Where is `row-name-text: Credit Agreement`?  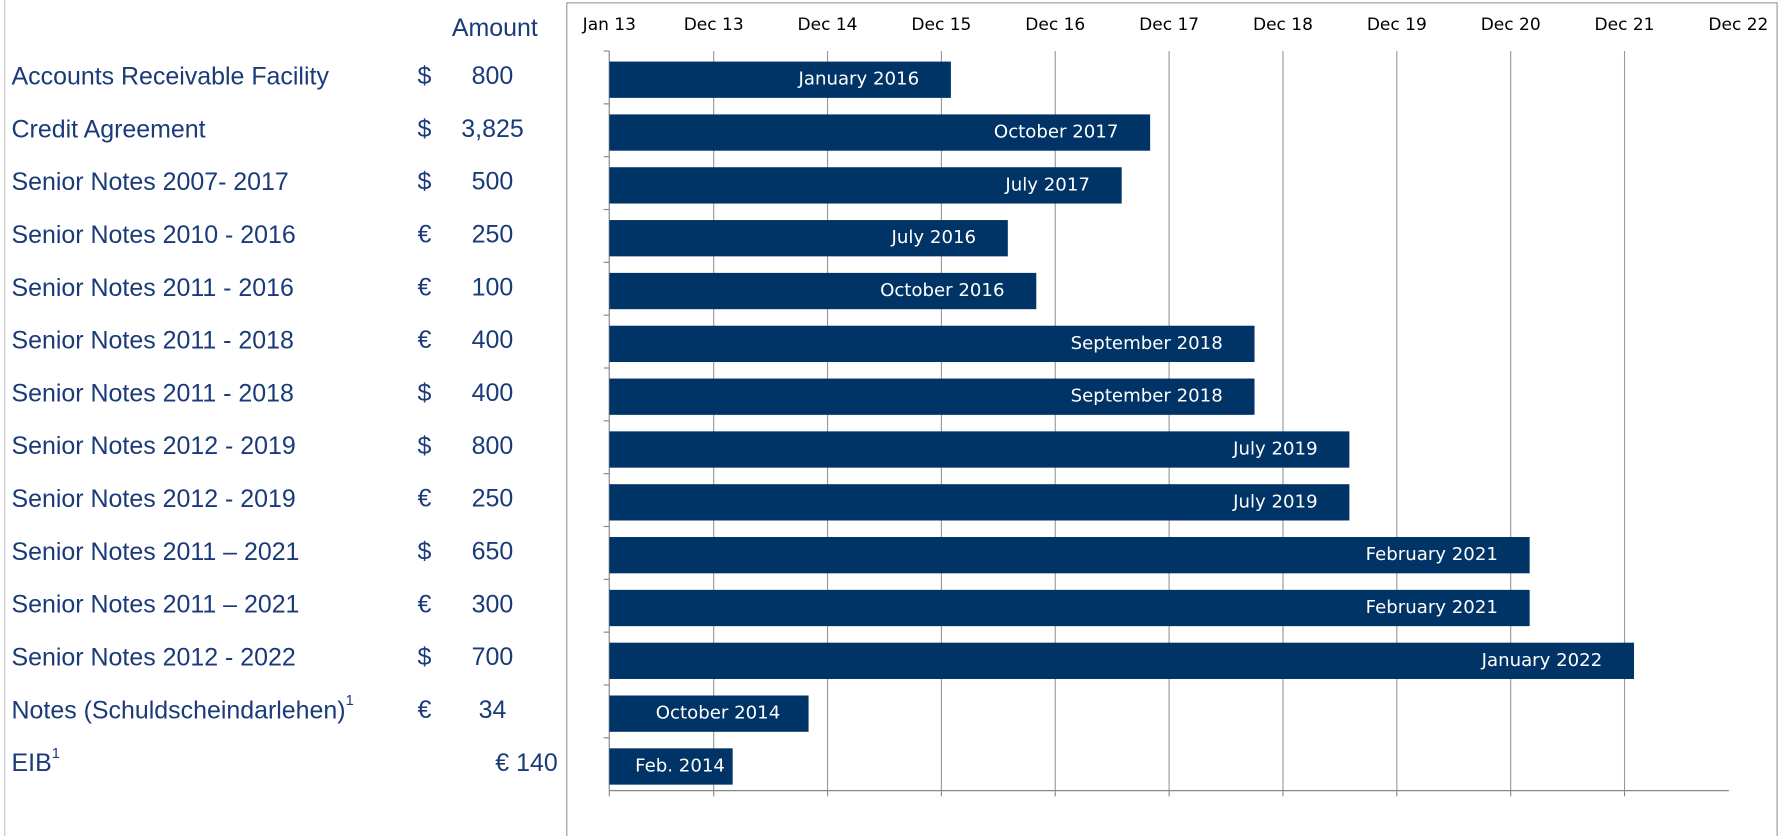 row-name-text: Credit Agreement is located at coordinates (109, 129).